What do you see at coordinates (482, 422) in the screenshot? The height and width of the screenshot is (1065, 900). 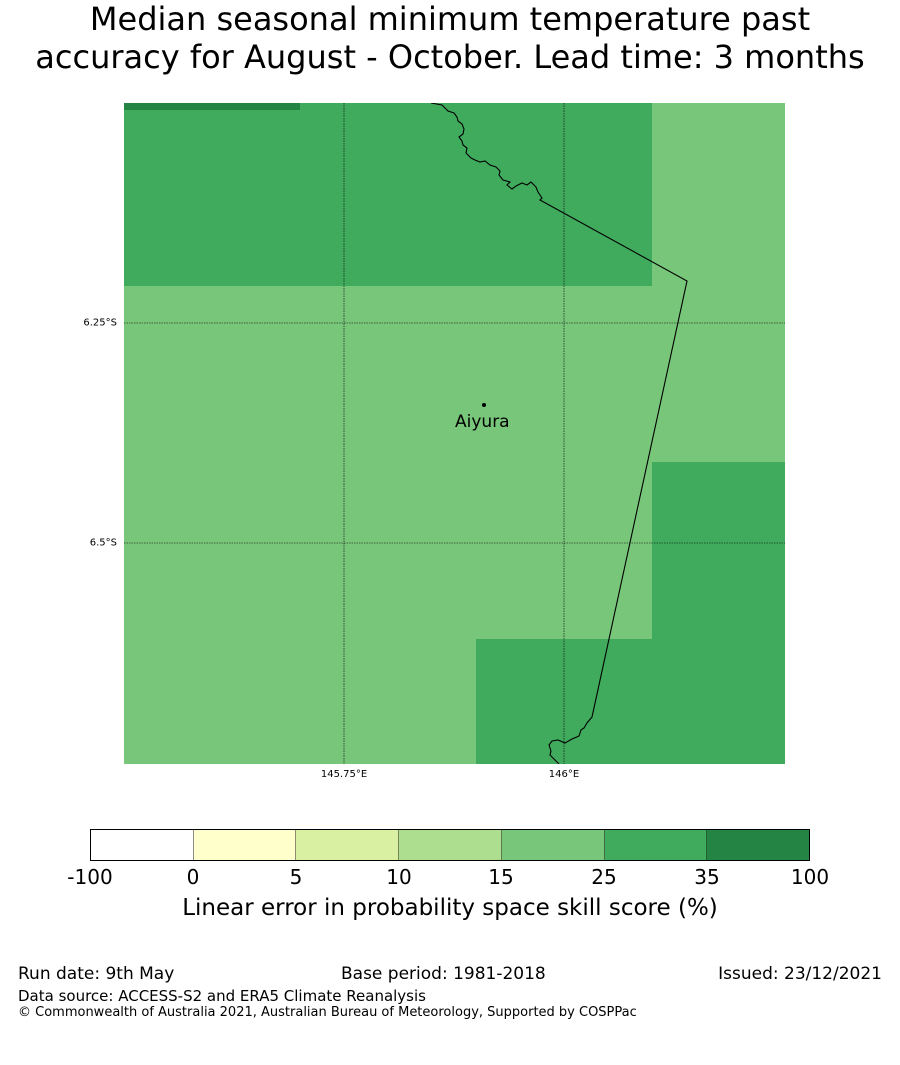 I see `location-label-aiyura: Aiyura` at bounding box center [482, 422].